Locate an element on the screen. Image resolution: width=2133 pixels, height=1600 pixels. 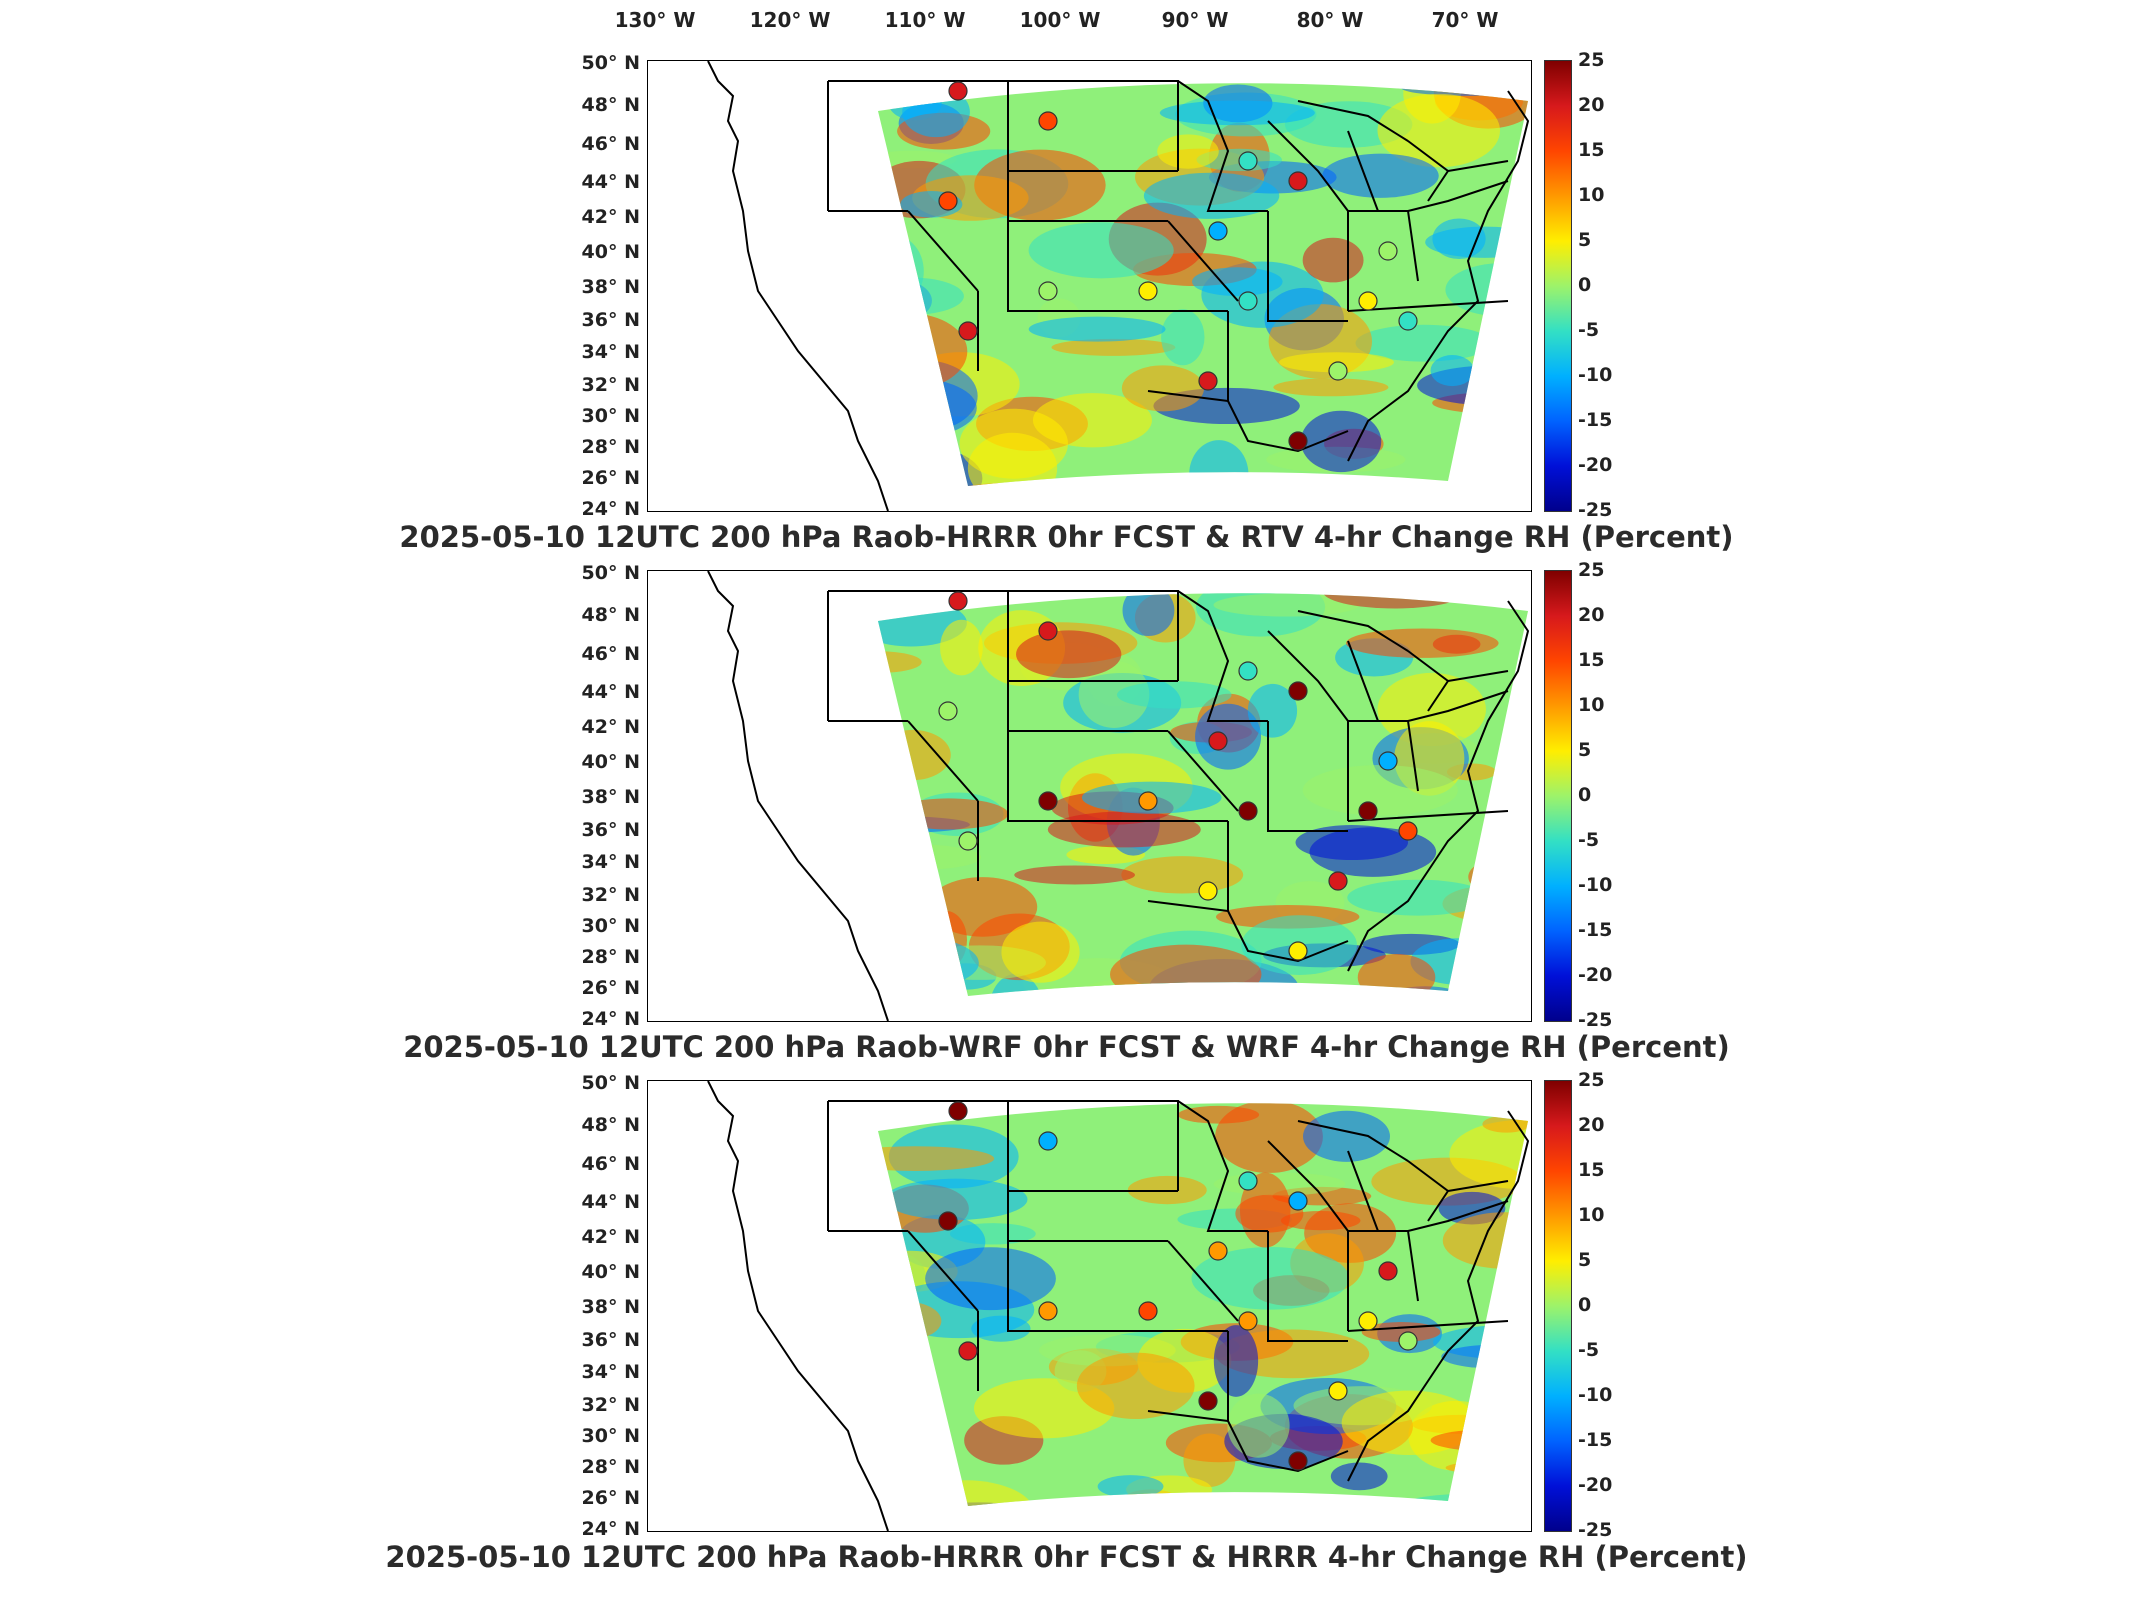
lon-label: 90° W is located at coordinates (1195, 20).